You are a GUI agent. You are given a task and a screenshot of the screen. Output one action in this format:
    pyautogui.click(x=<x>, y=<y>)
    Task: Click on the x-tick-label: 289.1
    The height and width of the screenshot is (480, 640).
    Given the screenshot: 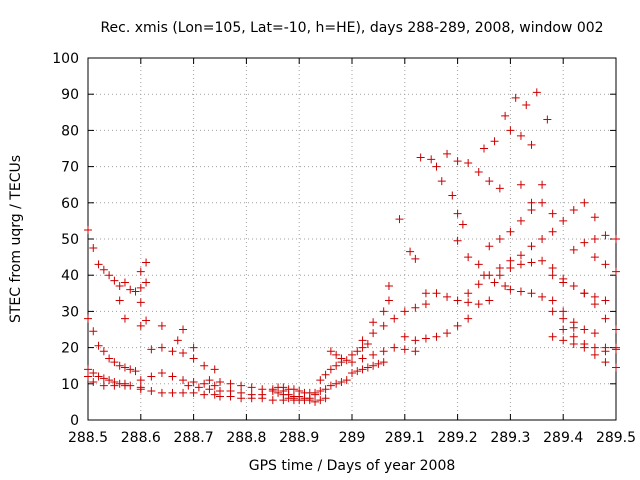 What is the action you would take?
    pyautogui.click(x=405, y=438)
    